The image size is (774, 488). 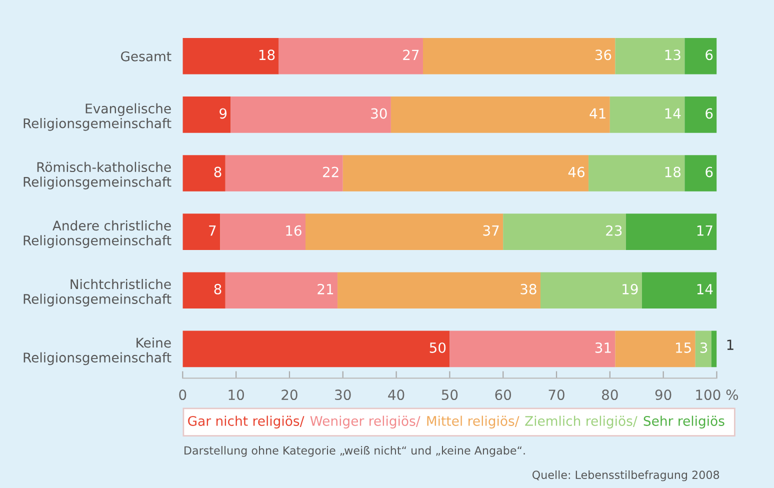 I want to click on data-label: 27, so click(x=411, y=55).